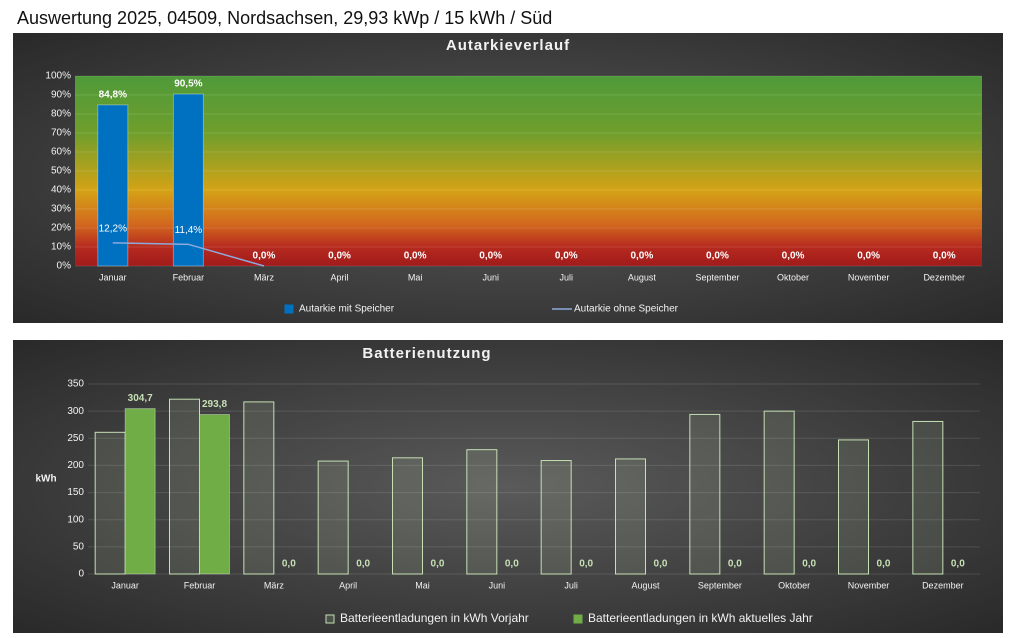 The height and width of the screenshot is (638, 1024). I want to click on y-tick-label: 80%, so click(61, 114).